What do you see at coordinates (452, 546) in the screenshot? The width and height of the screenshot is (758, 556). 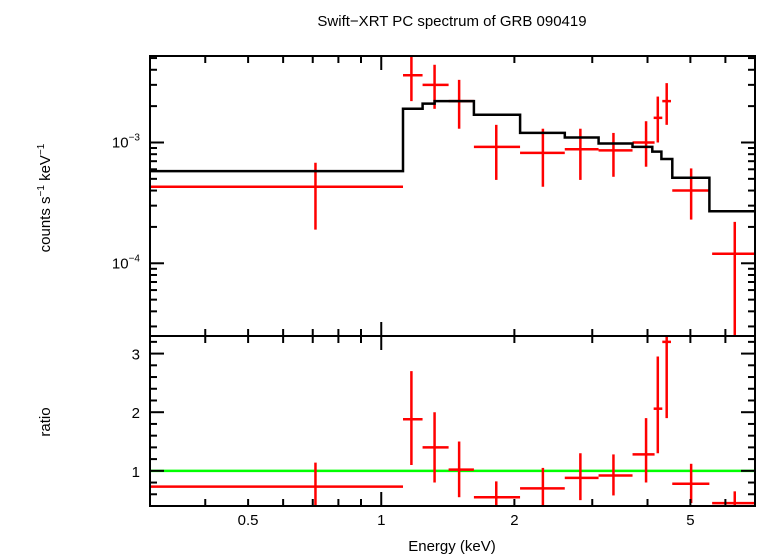 I see `x-axis-label: Energy (keV)` at bounding box center [452, 546].